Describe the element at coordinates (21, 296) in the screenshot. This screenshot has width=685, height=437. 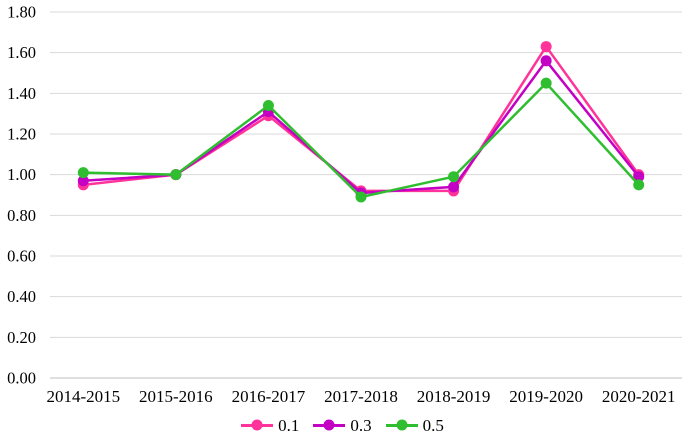
I see `y-axis-tick-label: 0.40` at that location.